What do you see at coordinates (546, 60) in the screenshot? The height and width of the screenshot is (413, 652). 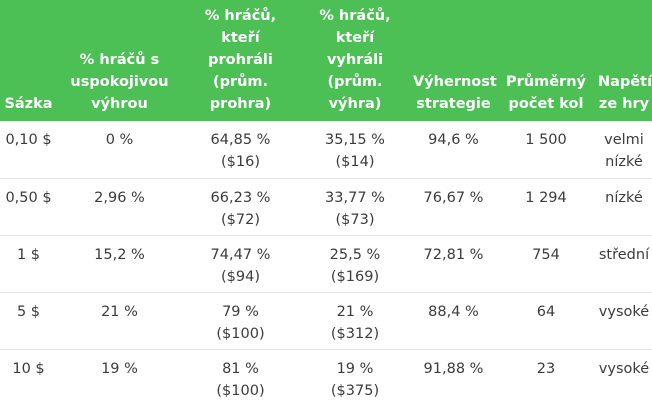 I see `header-avg-rounds: Průměrný počet kol` at bounding box center [546, 60].